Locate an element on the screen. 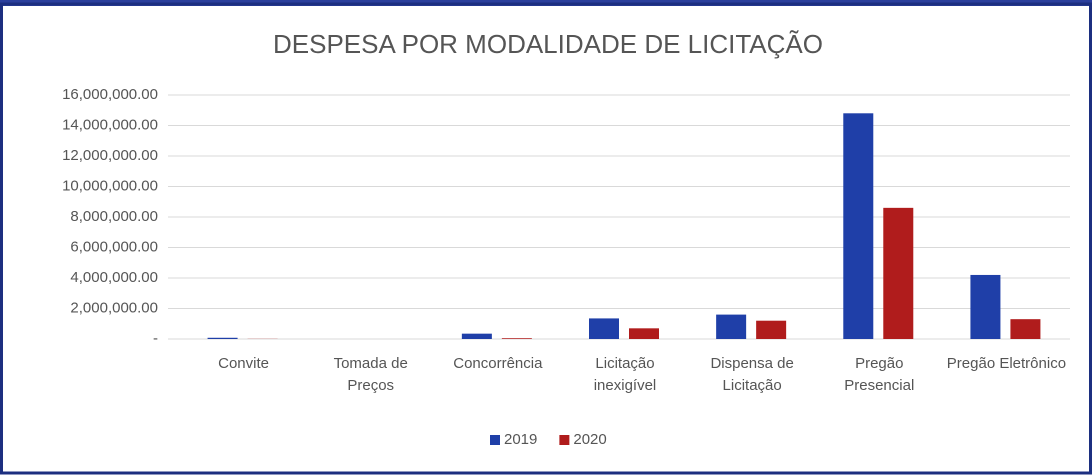 This screenshot has height=475, width=1092. chart-title: DESPESA POR MODALIDADE DE LICITAÇÃO is located at coordinates (548, 44).